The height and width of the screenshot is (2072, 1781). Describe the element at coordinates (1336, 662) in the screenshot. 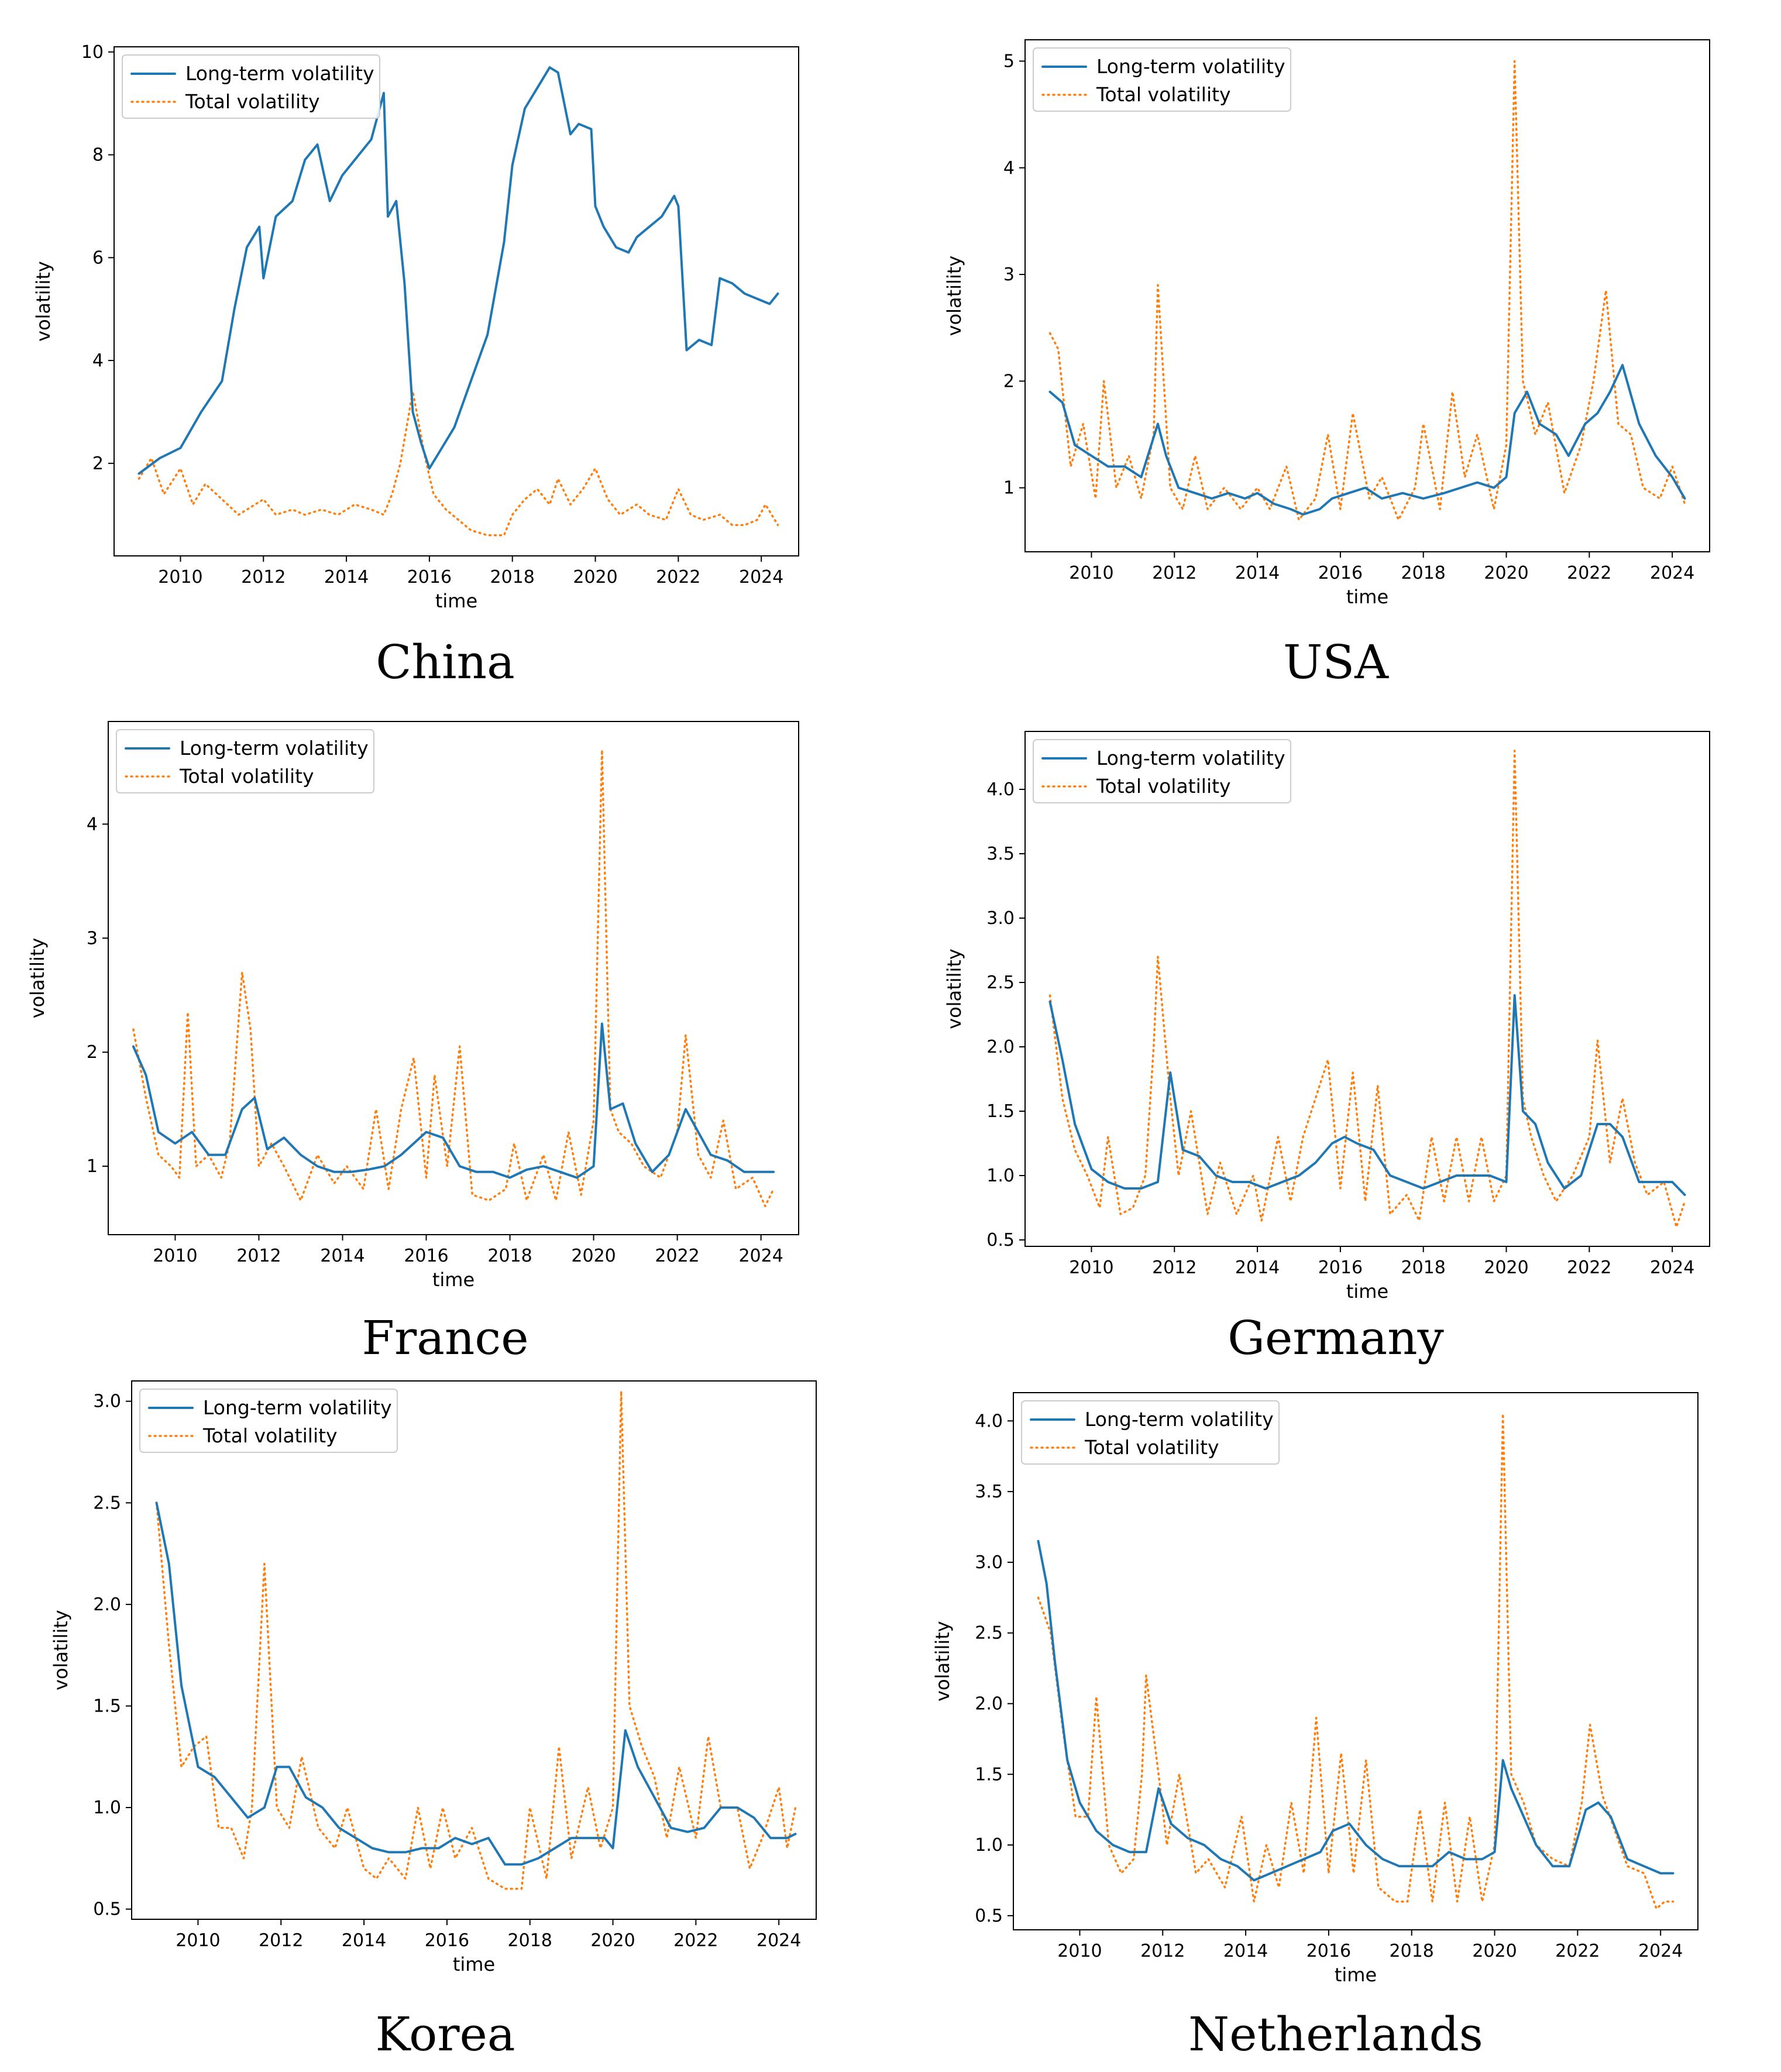

I see `chart-caption-usa: USA` at that location.